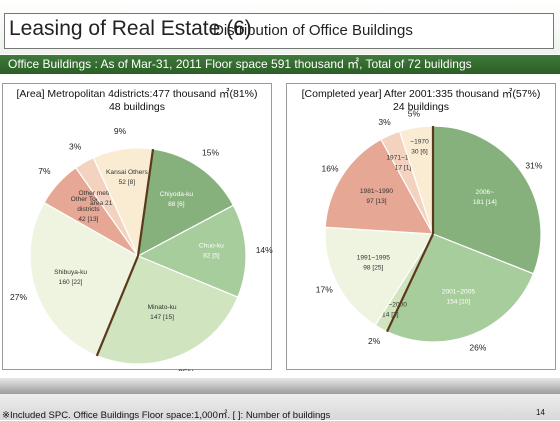 This screenshot has width=560, height=421. What do you see at coordinates (264, 250) in the screenshot?
I see `slice-pct-0-1: 14%` at bounding box center [264, 250].